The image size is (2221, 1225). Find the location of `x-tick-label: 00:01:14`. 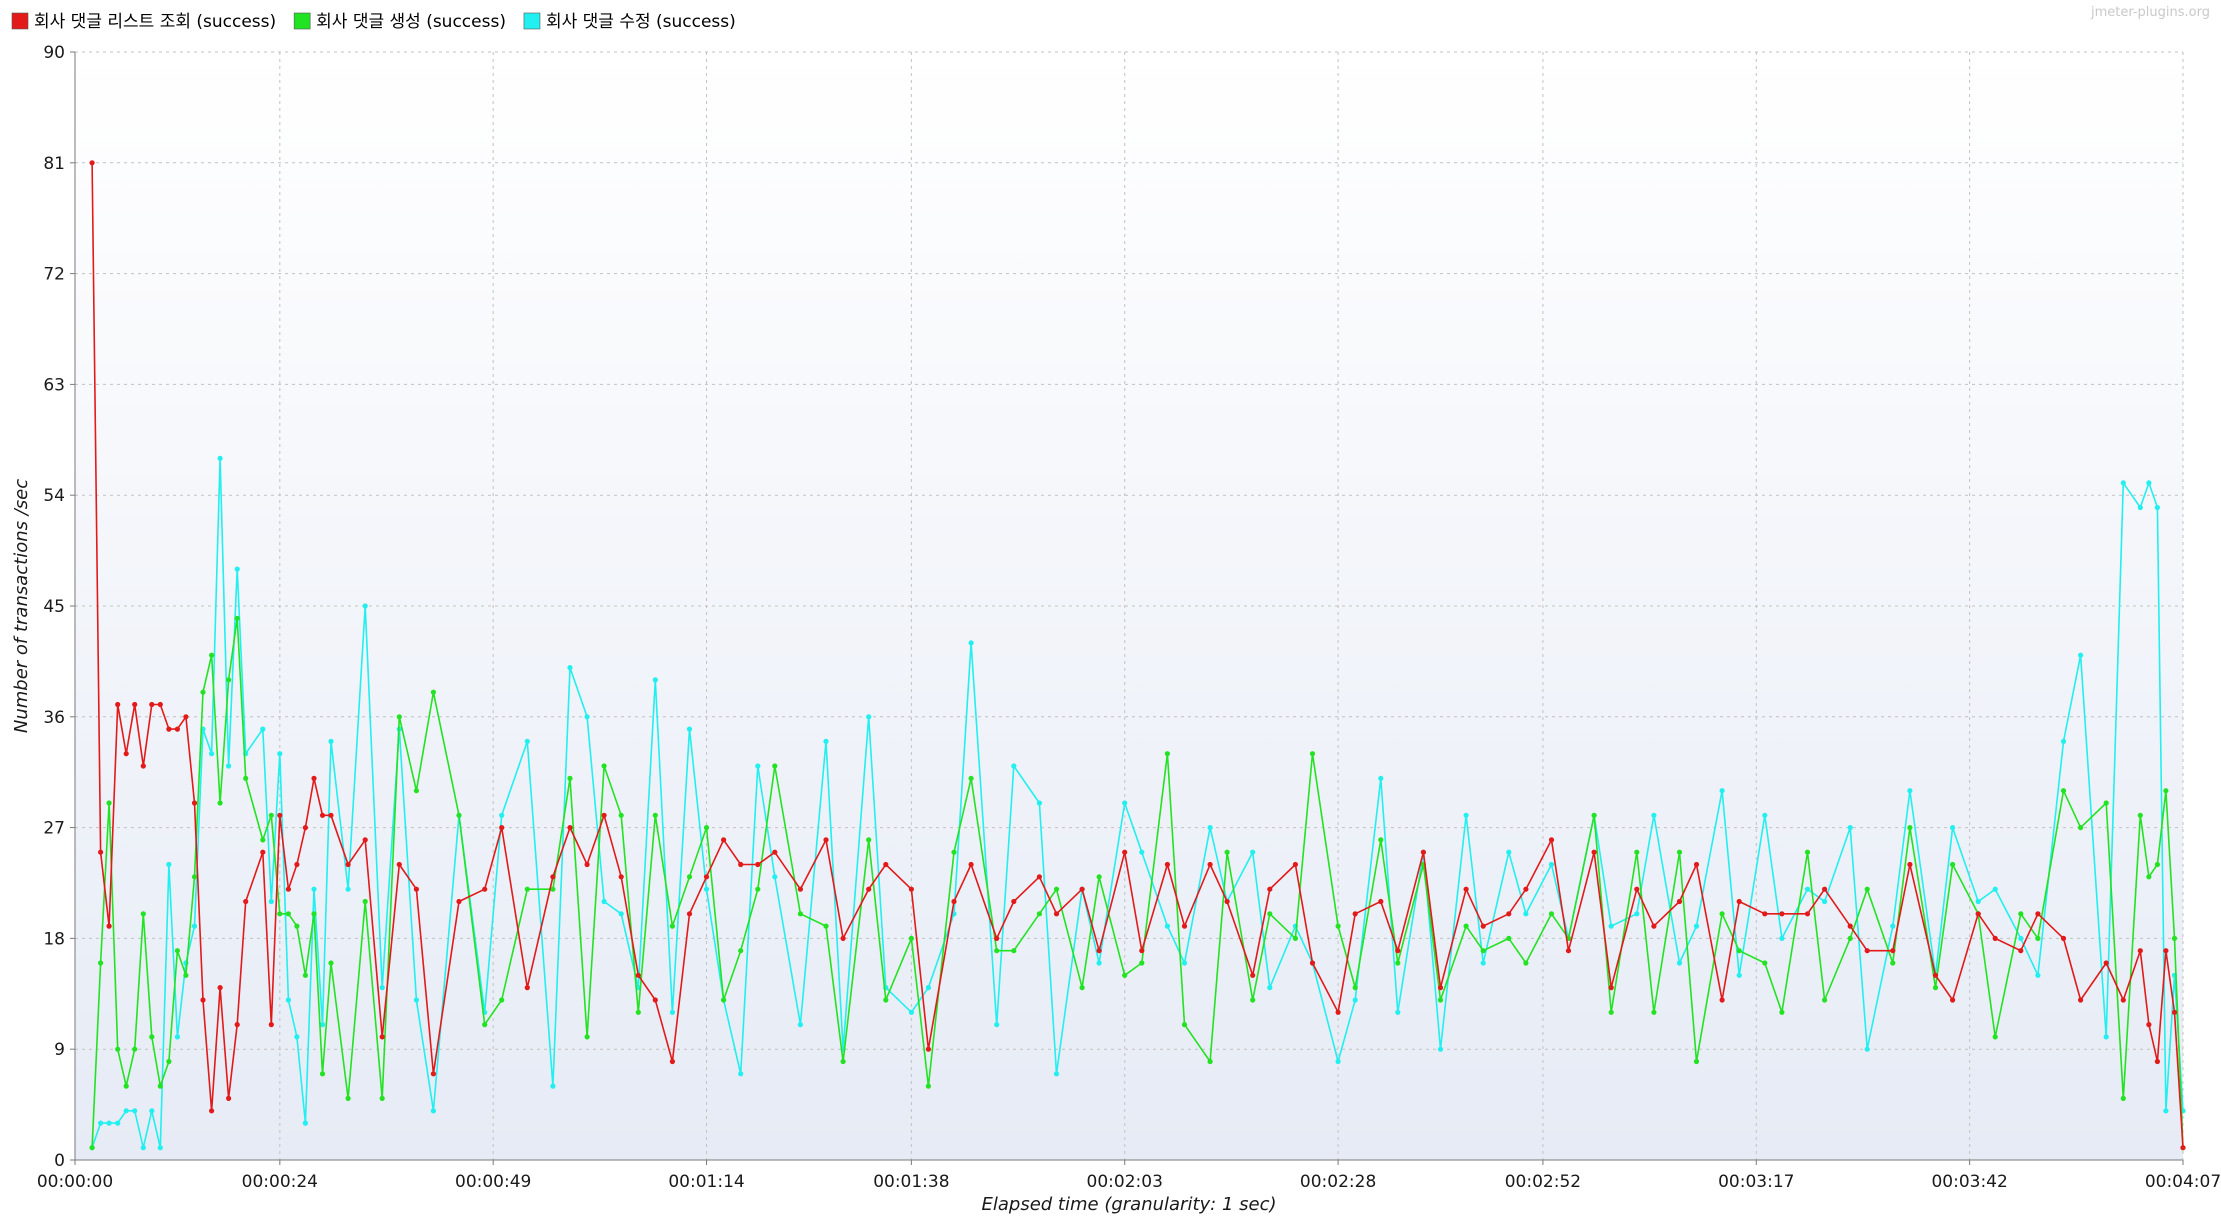

x-tick-label: 00:01:14 is located at coordinates (706, 1182).